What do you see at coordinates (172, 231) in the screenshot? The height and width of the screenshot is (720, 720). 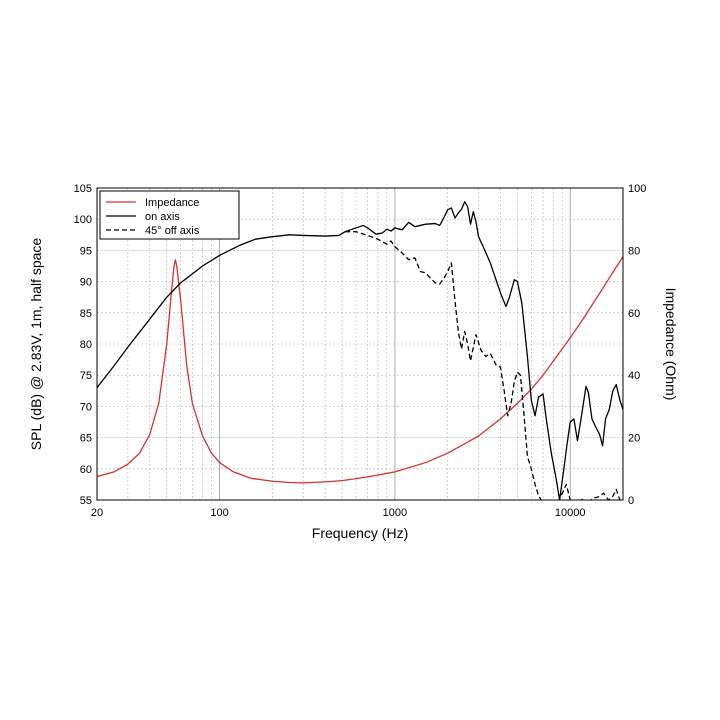 I see `legend-label-off-axis: 45° off axis` at bounding box center [172, 231].